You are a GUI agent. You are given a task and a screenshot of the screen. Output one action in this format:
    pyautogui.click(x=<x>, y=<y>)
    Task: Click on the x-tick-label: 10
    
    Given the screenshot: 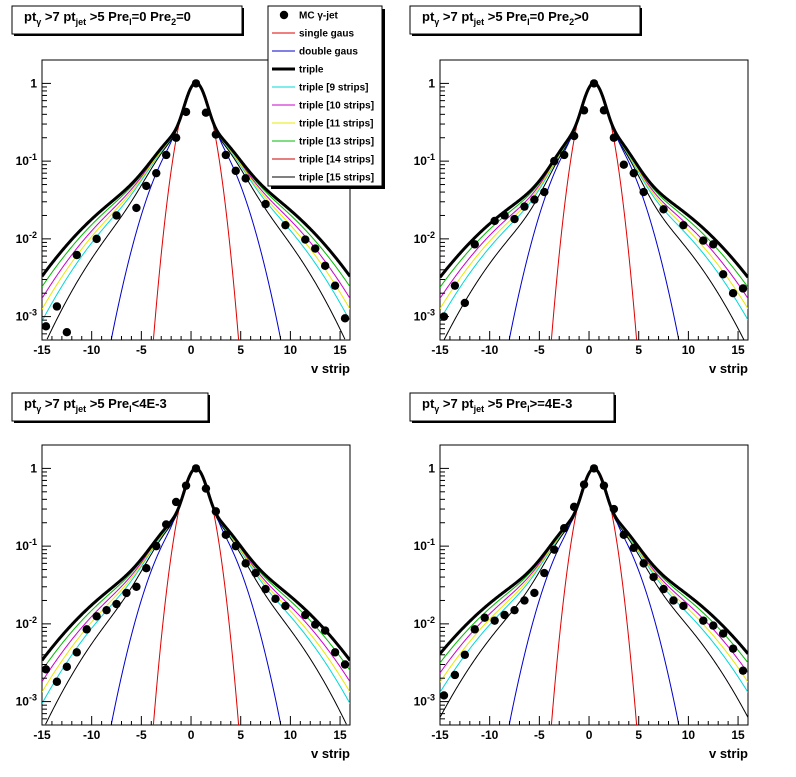 What is the action you would take?
    pyautogui.click(x=291, y=350)
    